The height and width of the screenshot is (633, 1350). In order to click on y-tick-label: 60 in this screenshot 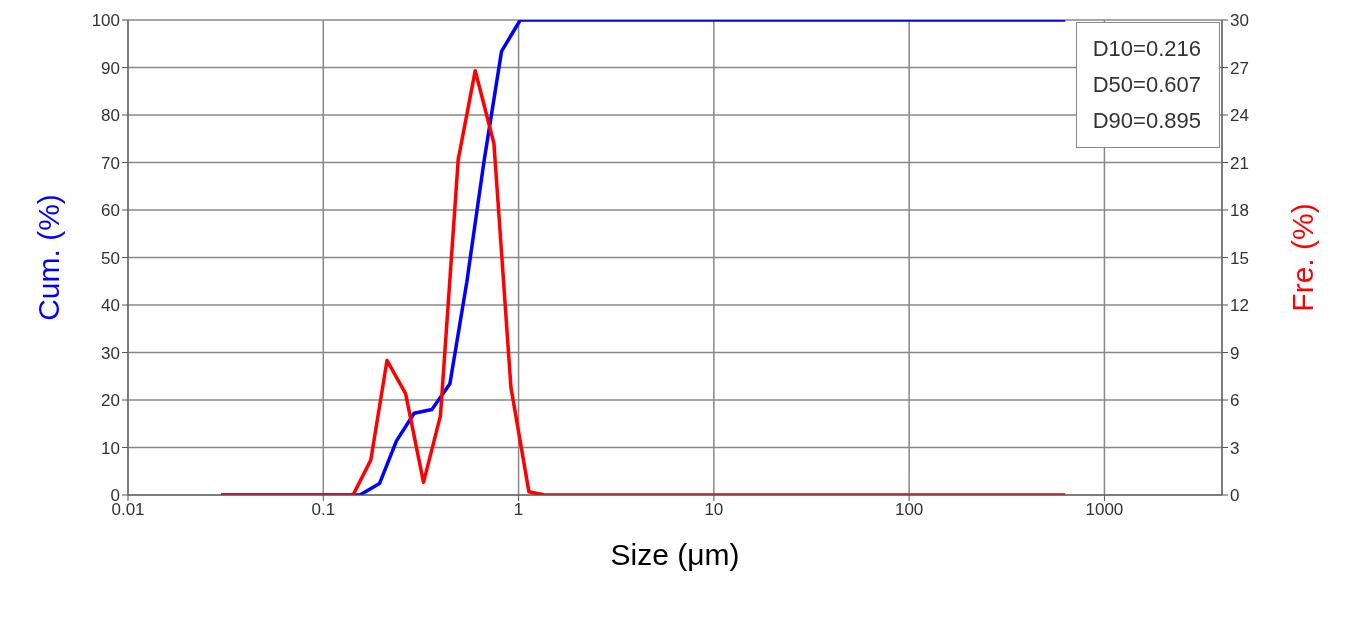, I will do `click(110, 211)`.